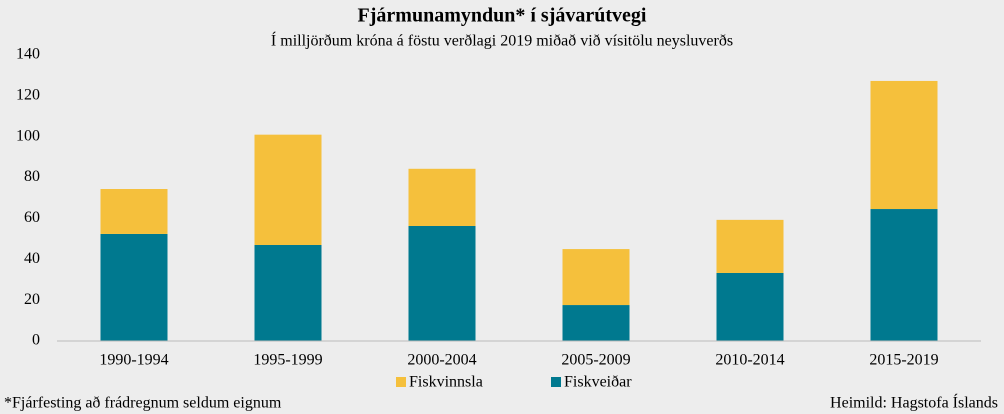 The width and height of the screenshot is (1004, 414). What do you see at coordinates (28, 135) in the screenshot?
I see `y-tick-label: 100` at bounding box center [28, 135].